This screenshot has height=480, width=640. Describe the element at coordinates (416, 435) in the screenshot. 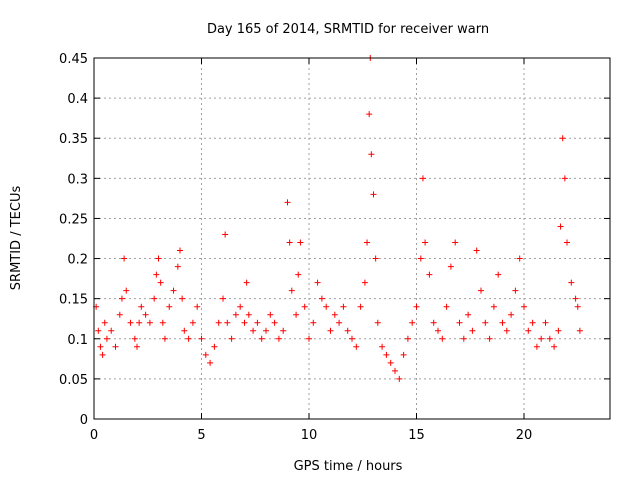

I see `x-tick-label: 15` at that location.